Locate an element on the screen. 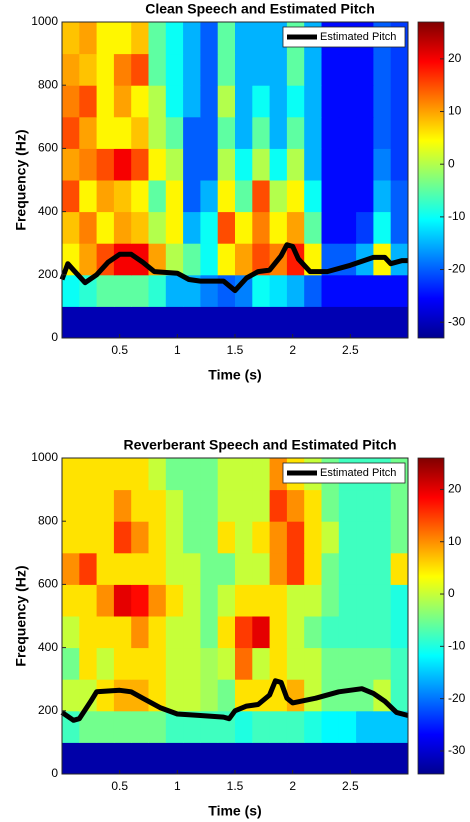 Image resolution: width=470 pixels, height=822 pixels. legend-box is located at coordinates (344, 37).